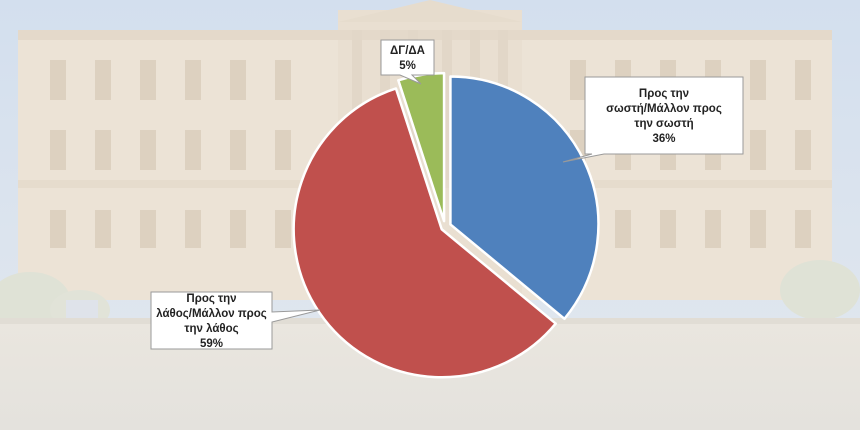 Image resolution: width=860 pixels, height=430 pixels. Describe the element at coordinates (211, 329) in the screenshot. I see `slice-category-label: την λάθος` at that location.